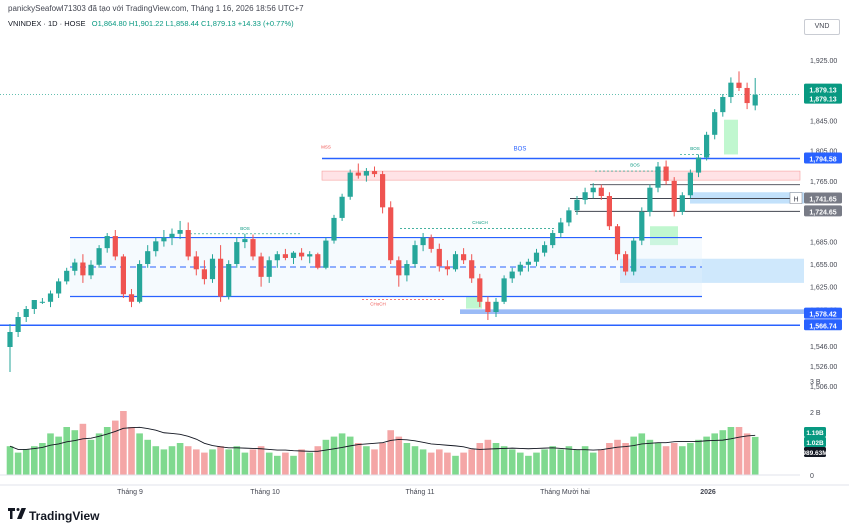  Describe the element at coordinates (822, 91) in the screenshot. I see `price-label-text: 1,879.13` at that location.